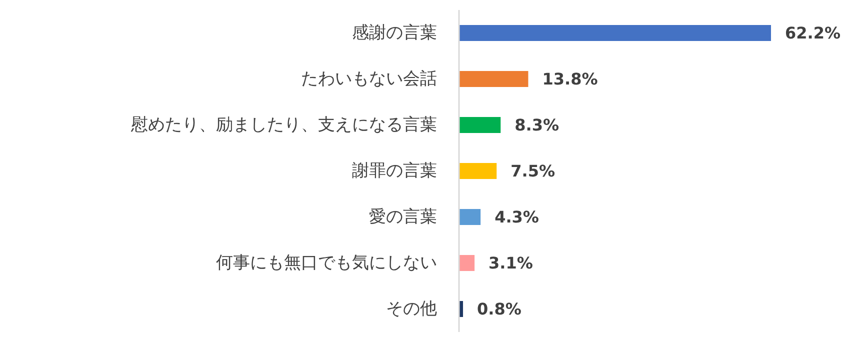 This screenshot has height=344, width=860. Describe the element at coordinates (369, 79) in the screenshot. I see `y-tick-label: たわいもない会話` at that location.